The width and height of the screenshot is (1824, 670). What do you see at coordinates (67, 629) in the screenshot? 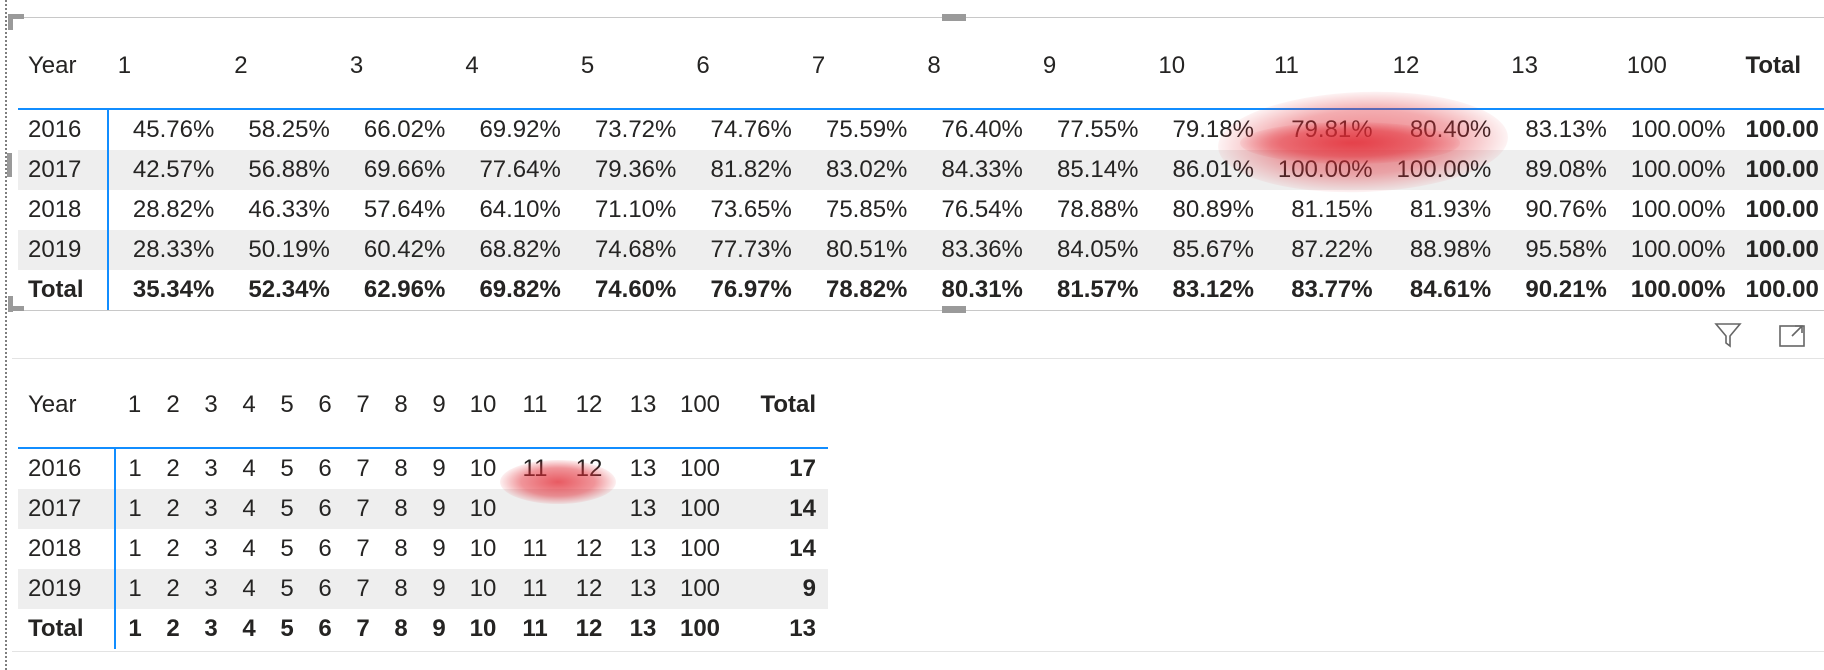
I see `row-header-year: Total` at bounding box center [67, 629].